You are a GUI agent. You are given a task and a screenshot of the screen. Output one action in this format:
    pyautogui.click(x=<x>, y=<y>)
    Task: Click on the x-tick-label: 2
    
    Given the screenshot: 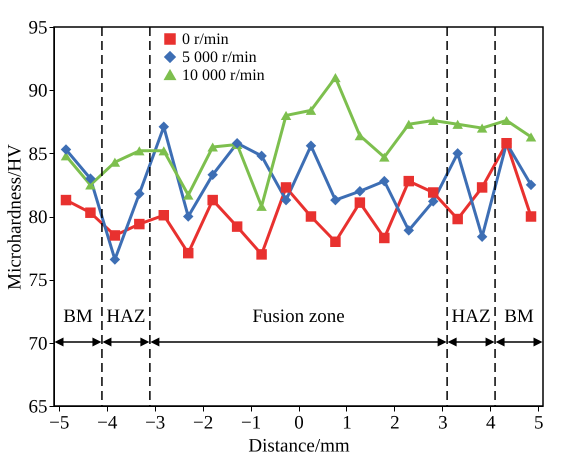 What is the action you would take?
    pyautogui.click(x=395, y=423)
    